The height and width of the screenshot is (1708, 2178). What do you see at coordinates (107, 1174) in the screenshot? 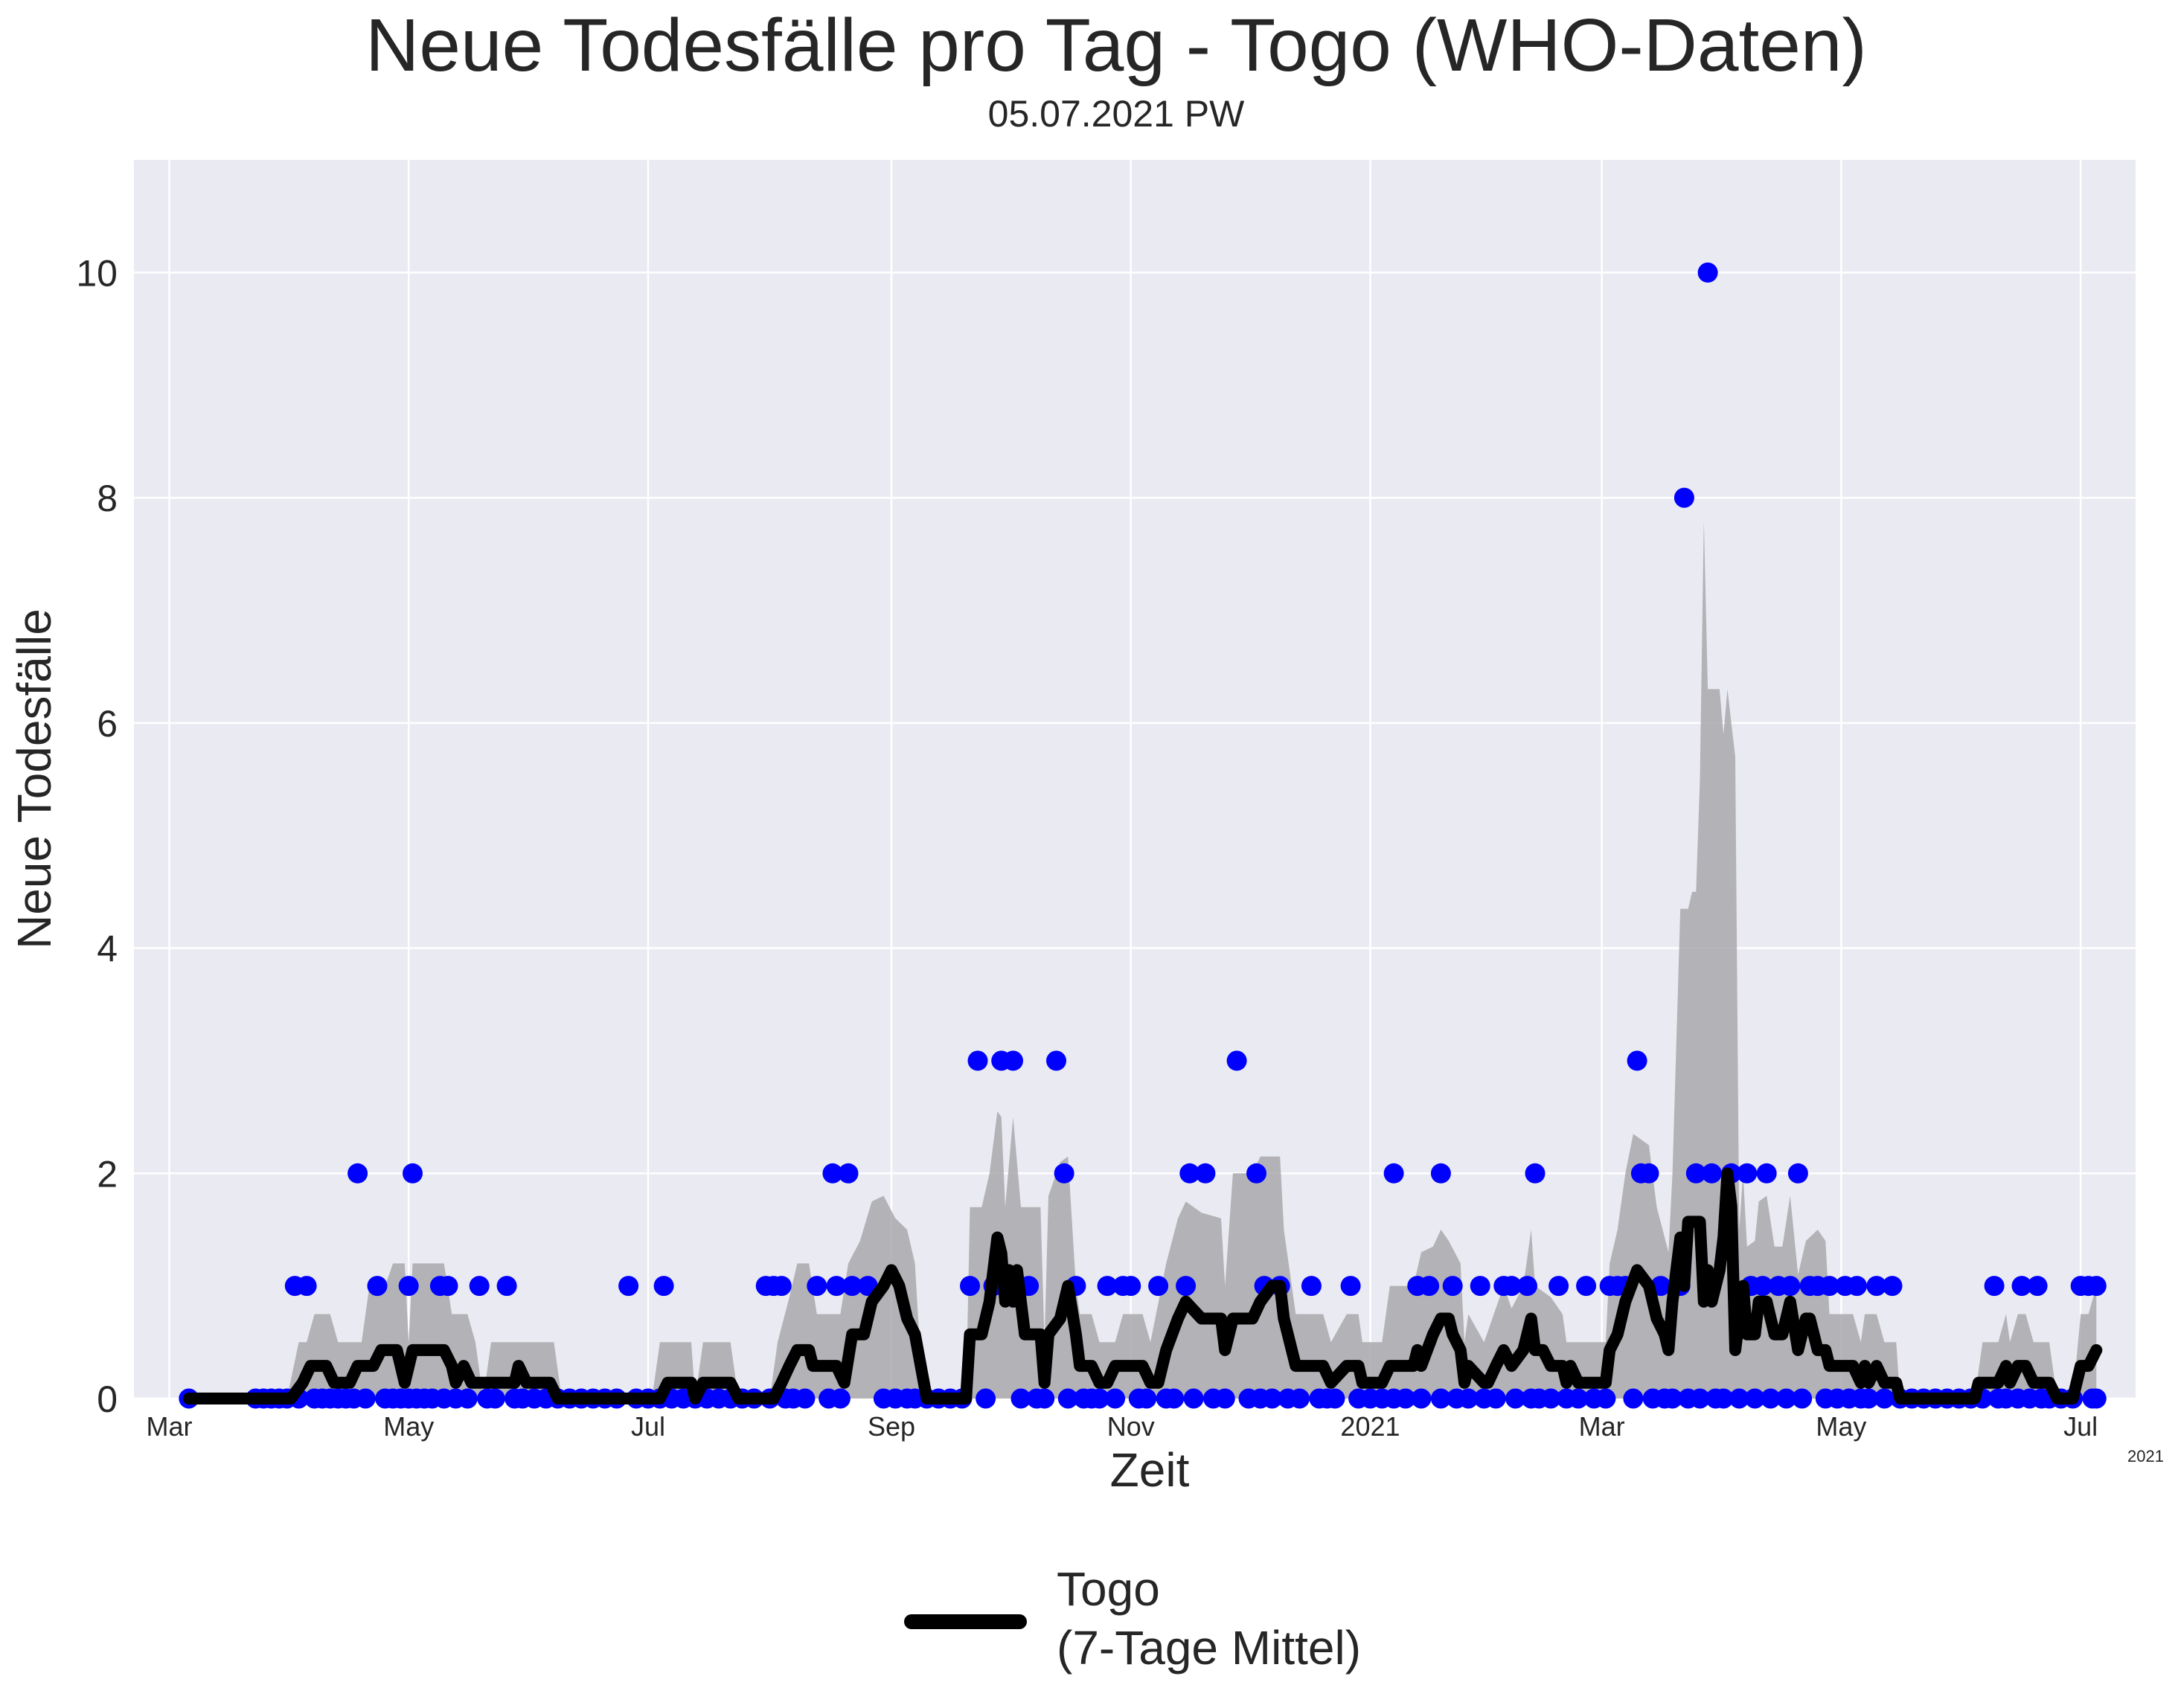
I see `y-tick-label: 2` at bounding box center [107, 1174].